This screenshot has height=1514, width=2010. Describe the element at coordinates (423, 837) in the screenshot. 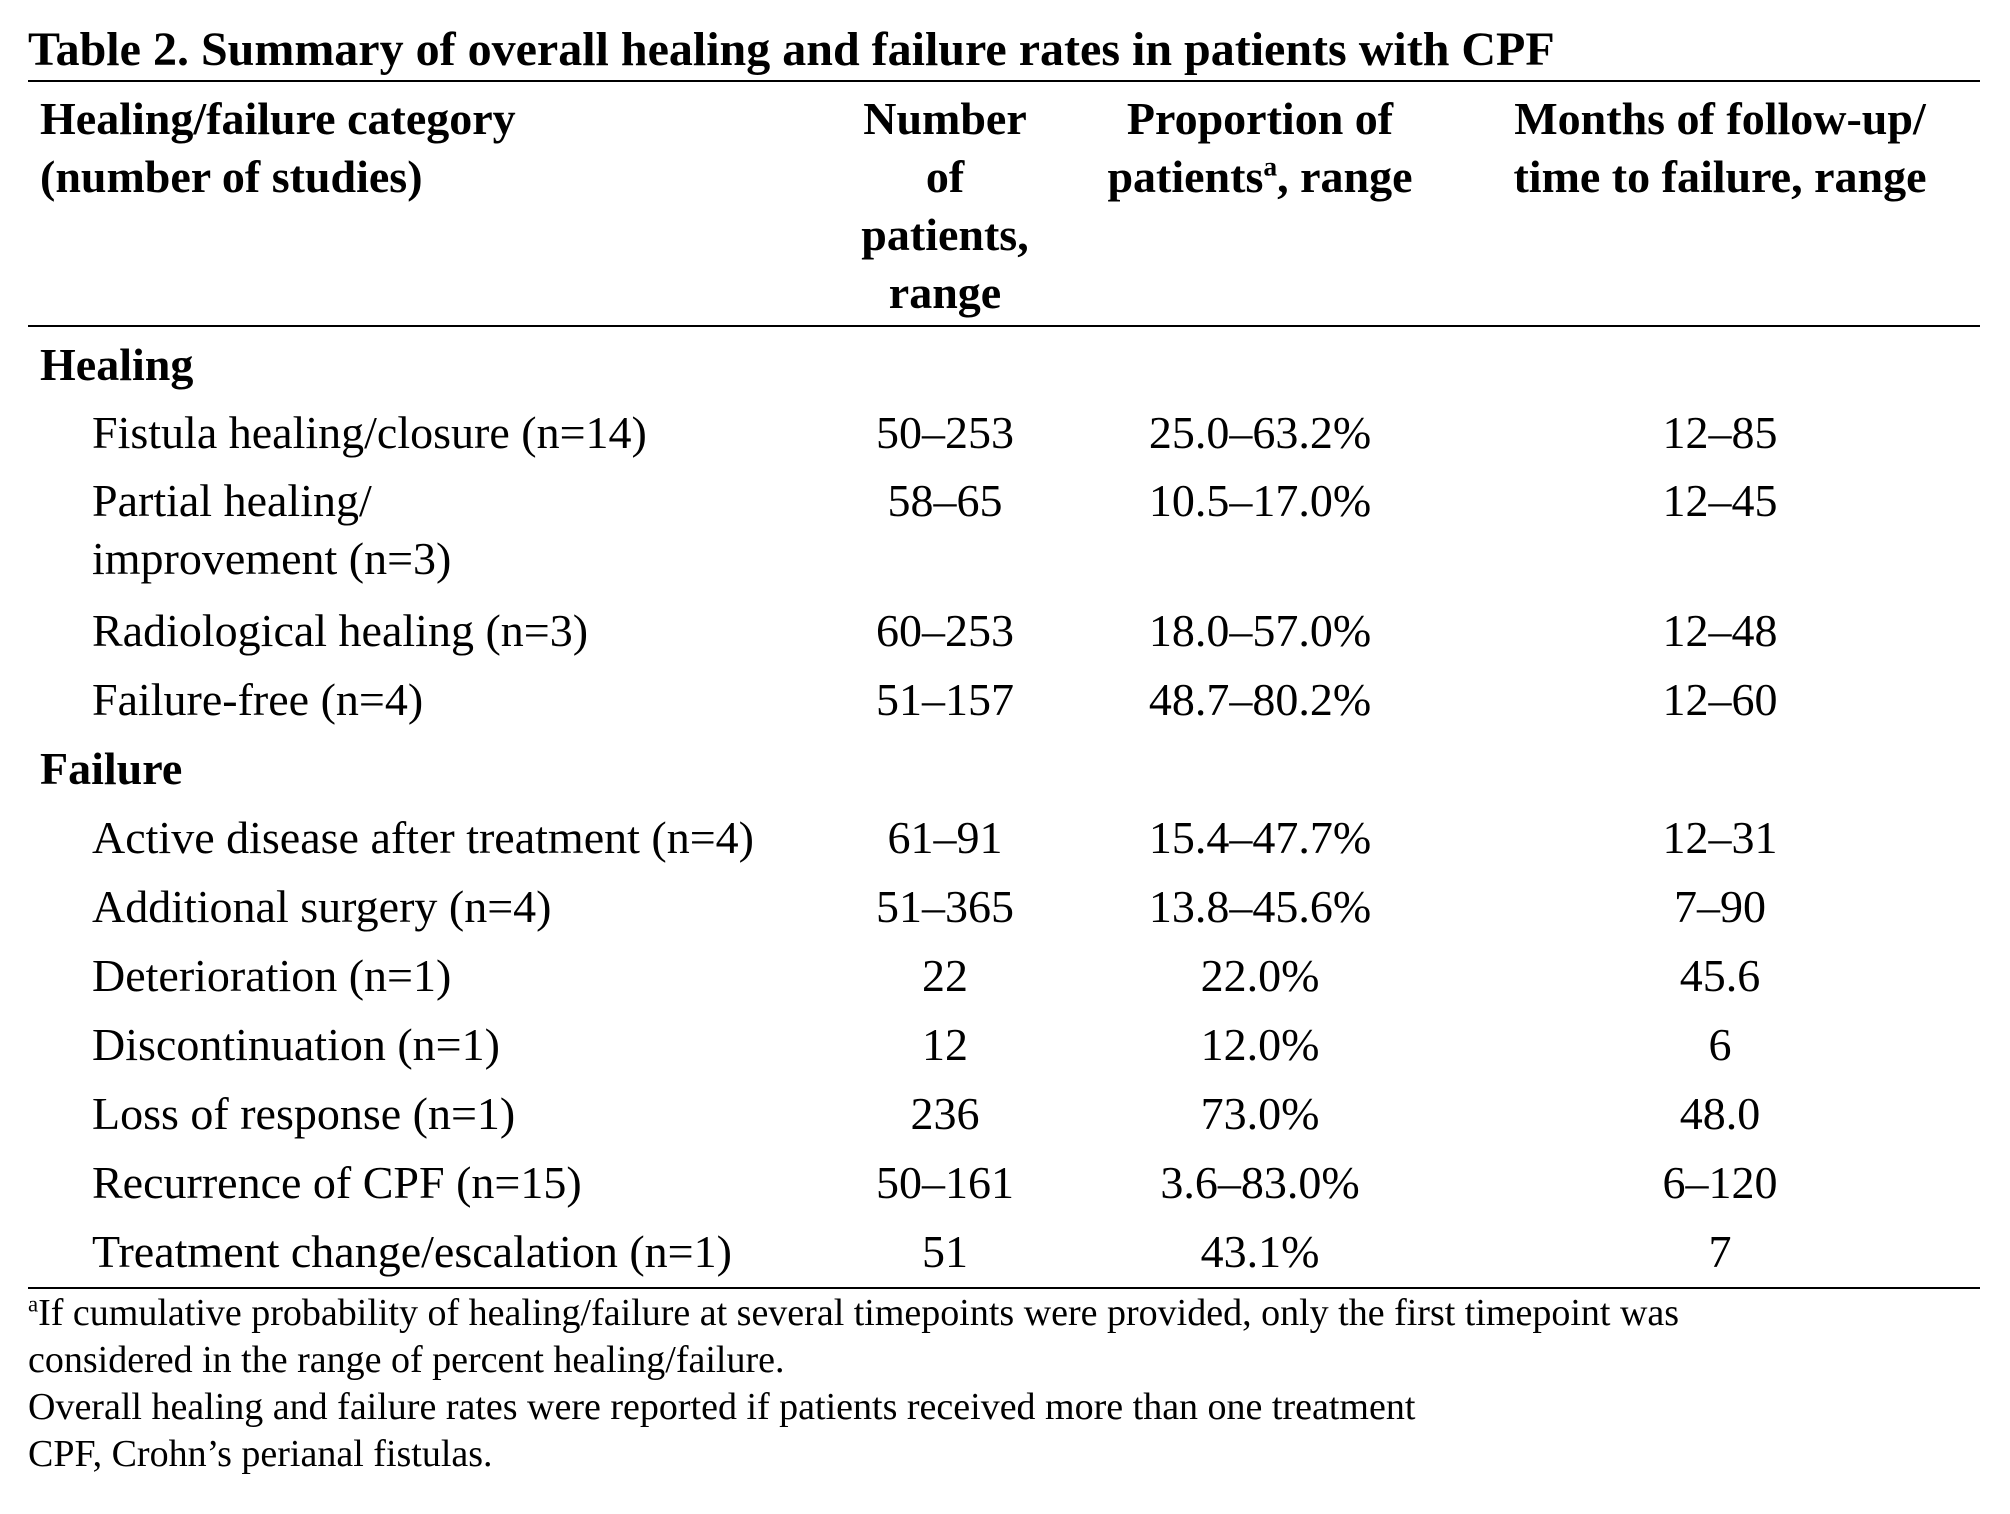

I see `cell-category: Active disease after treatment (n=4)` at that location.